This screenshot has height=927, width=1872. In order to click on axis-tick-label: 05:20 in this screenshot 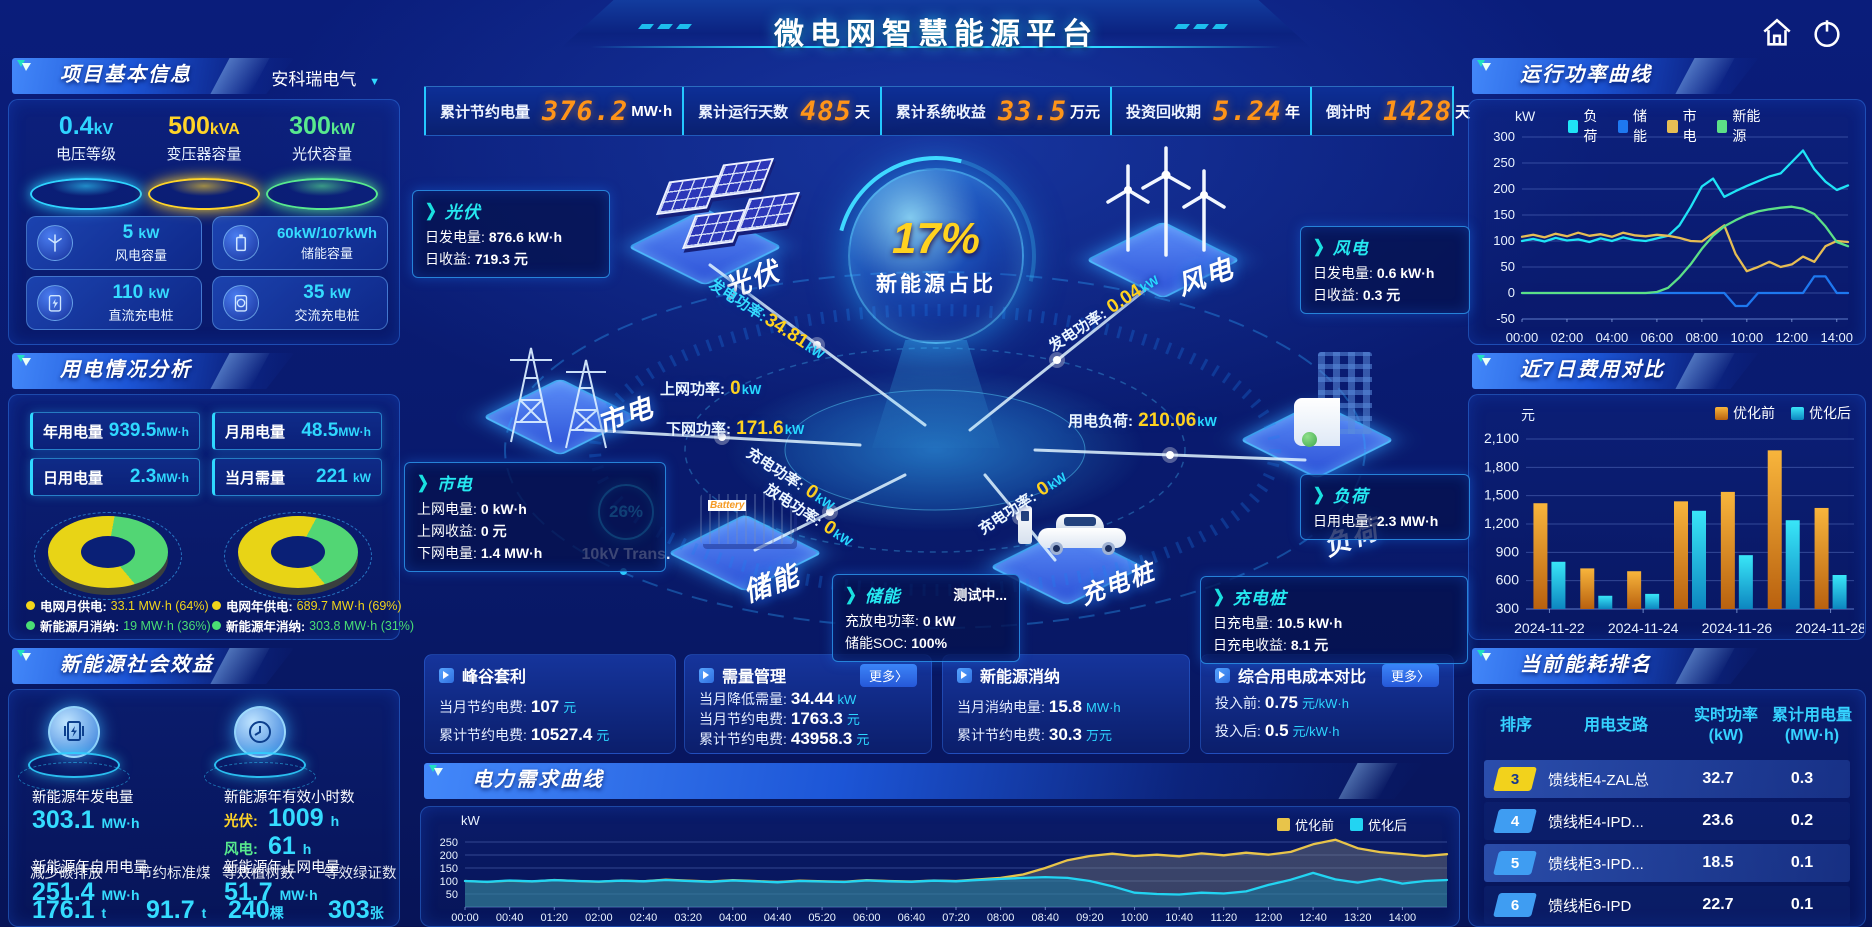, I will do `click(822, 918)`.